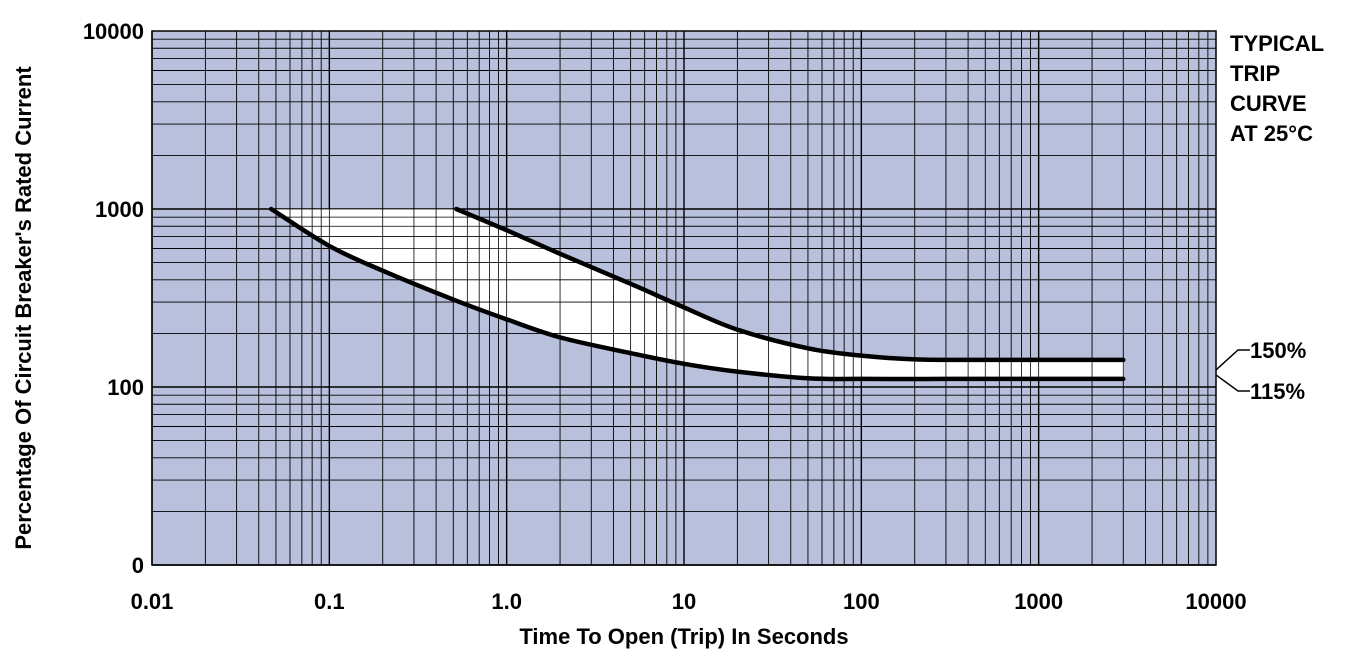  Describe the element at coordinates (684, 601) in the screenshot. I see `x-tick-label: 10` at that location.